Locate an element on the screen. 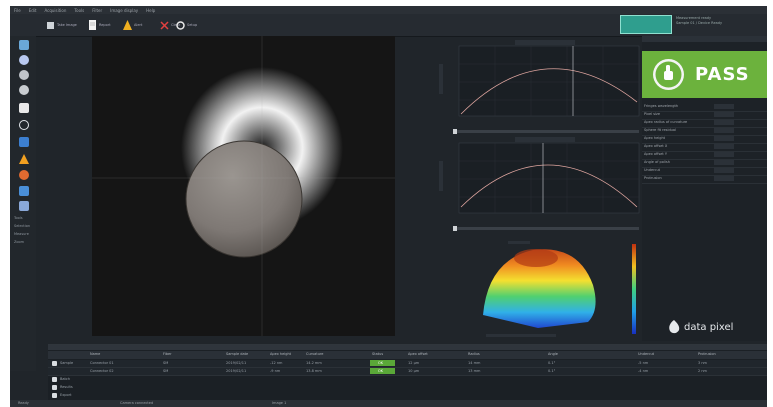  tree-item-sample: Sample is located at coordinates (68, 363).